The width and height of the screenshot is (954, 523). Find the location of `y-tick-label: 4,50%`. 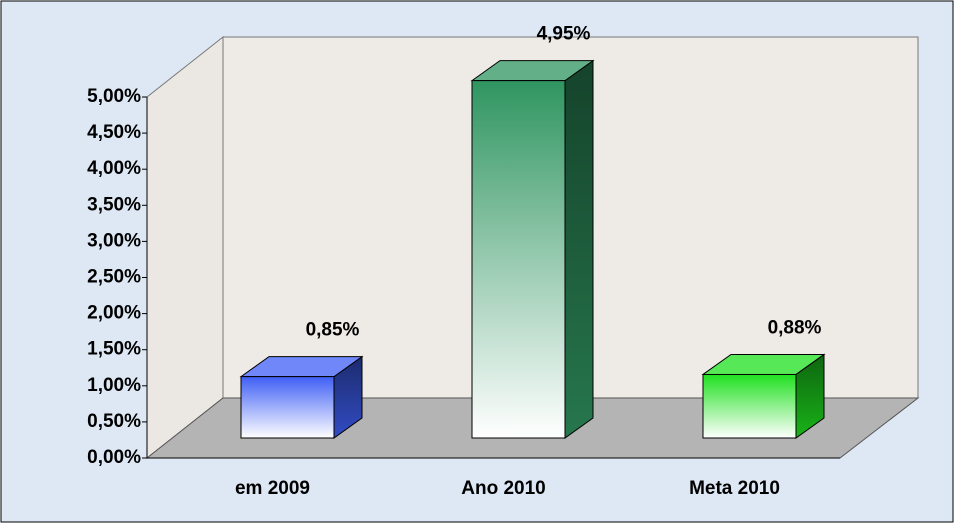

y-tick-label: 4,50% is located at coordinates (114, 132).